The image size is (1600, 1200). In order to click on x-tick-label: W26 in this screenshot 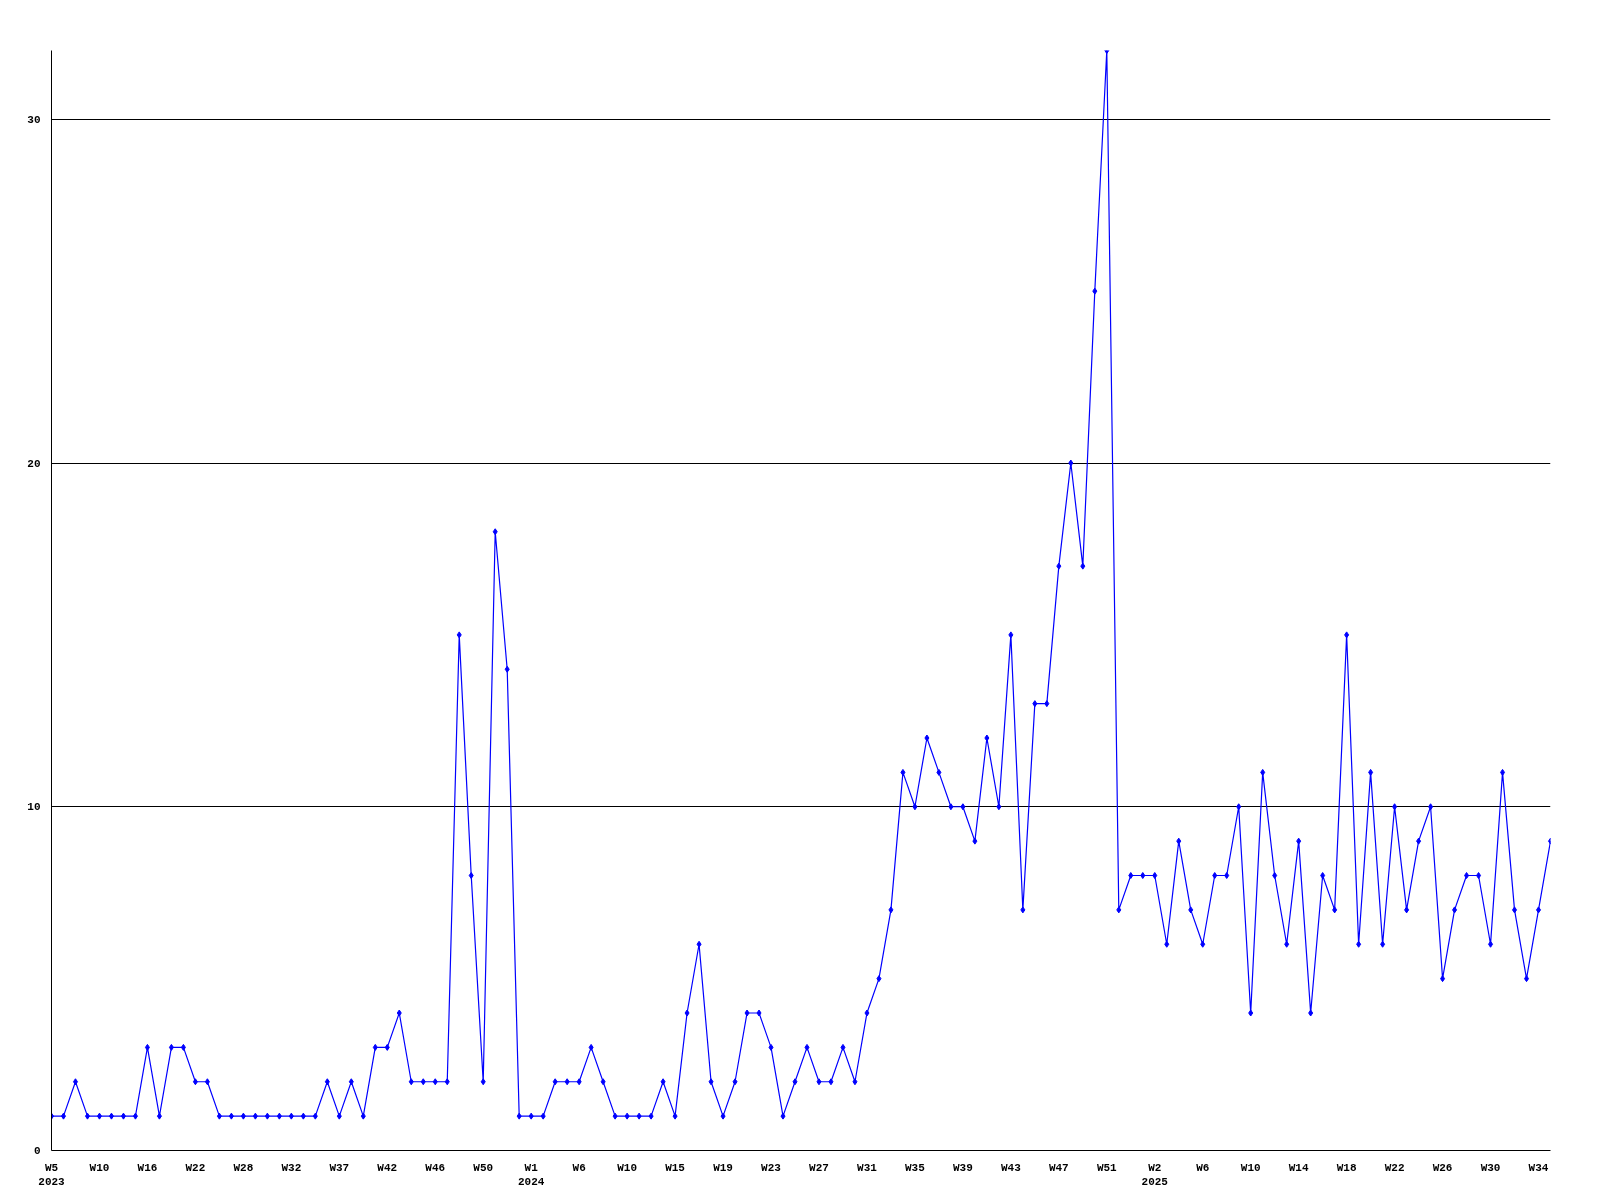, I will do `click(1442, 1167)`.